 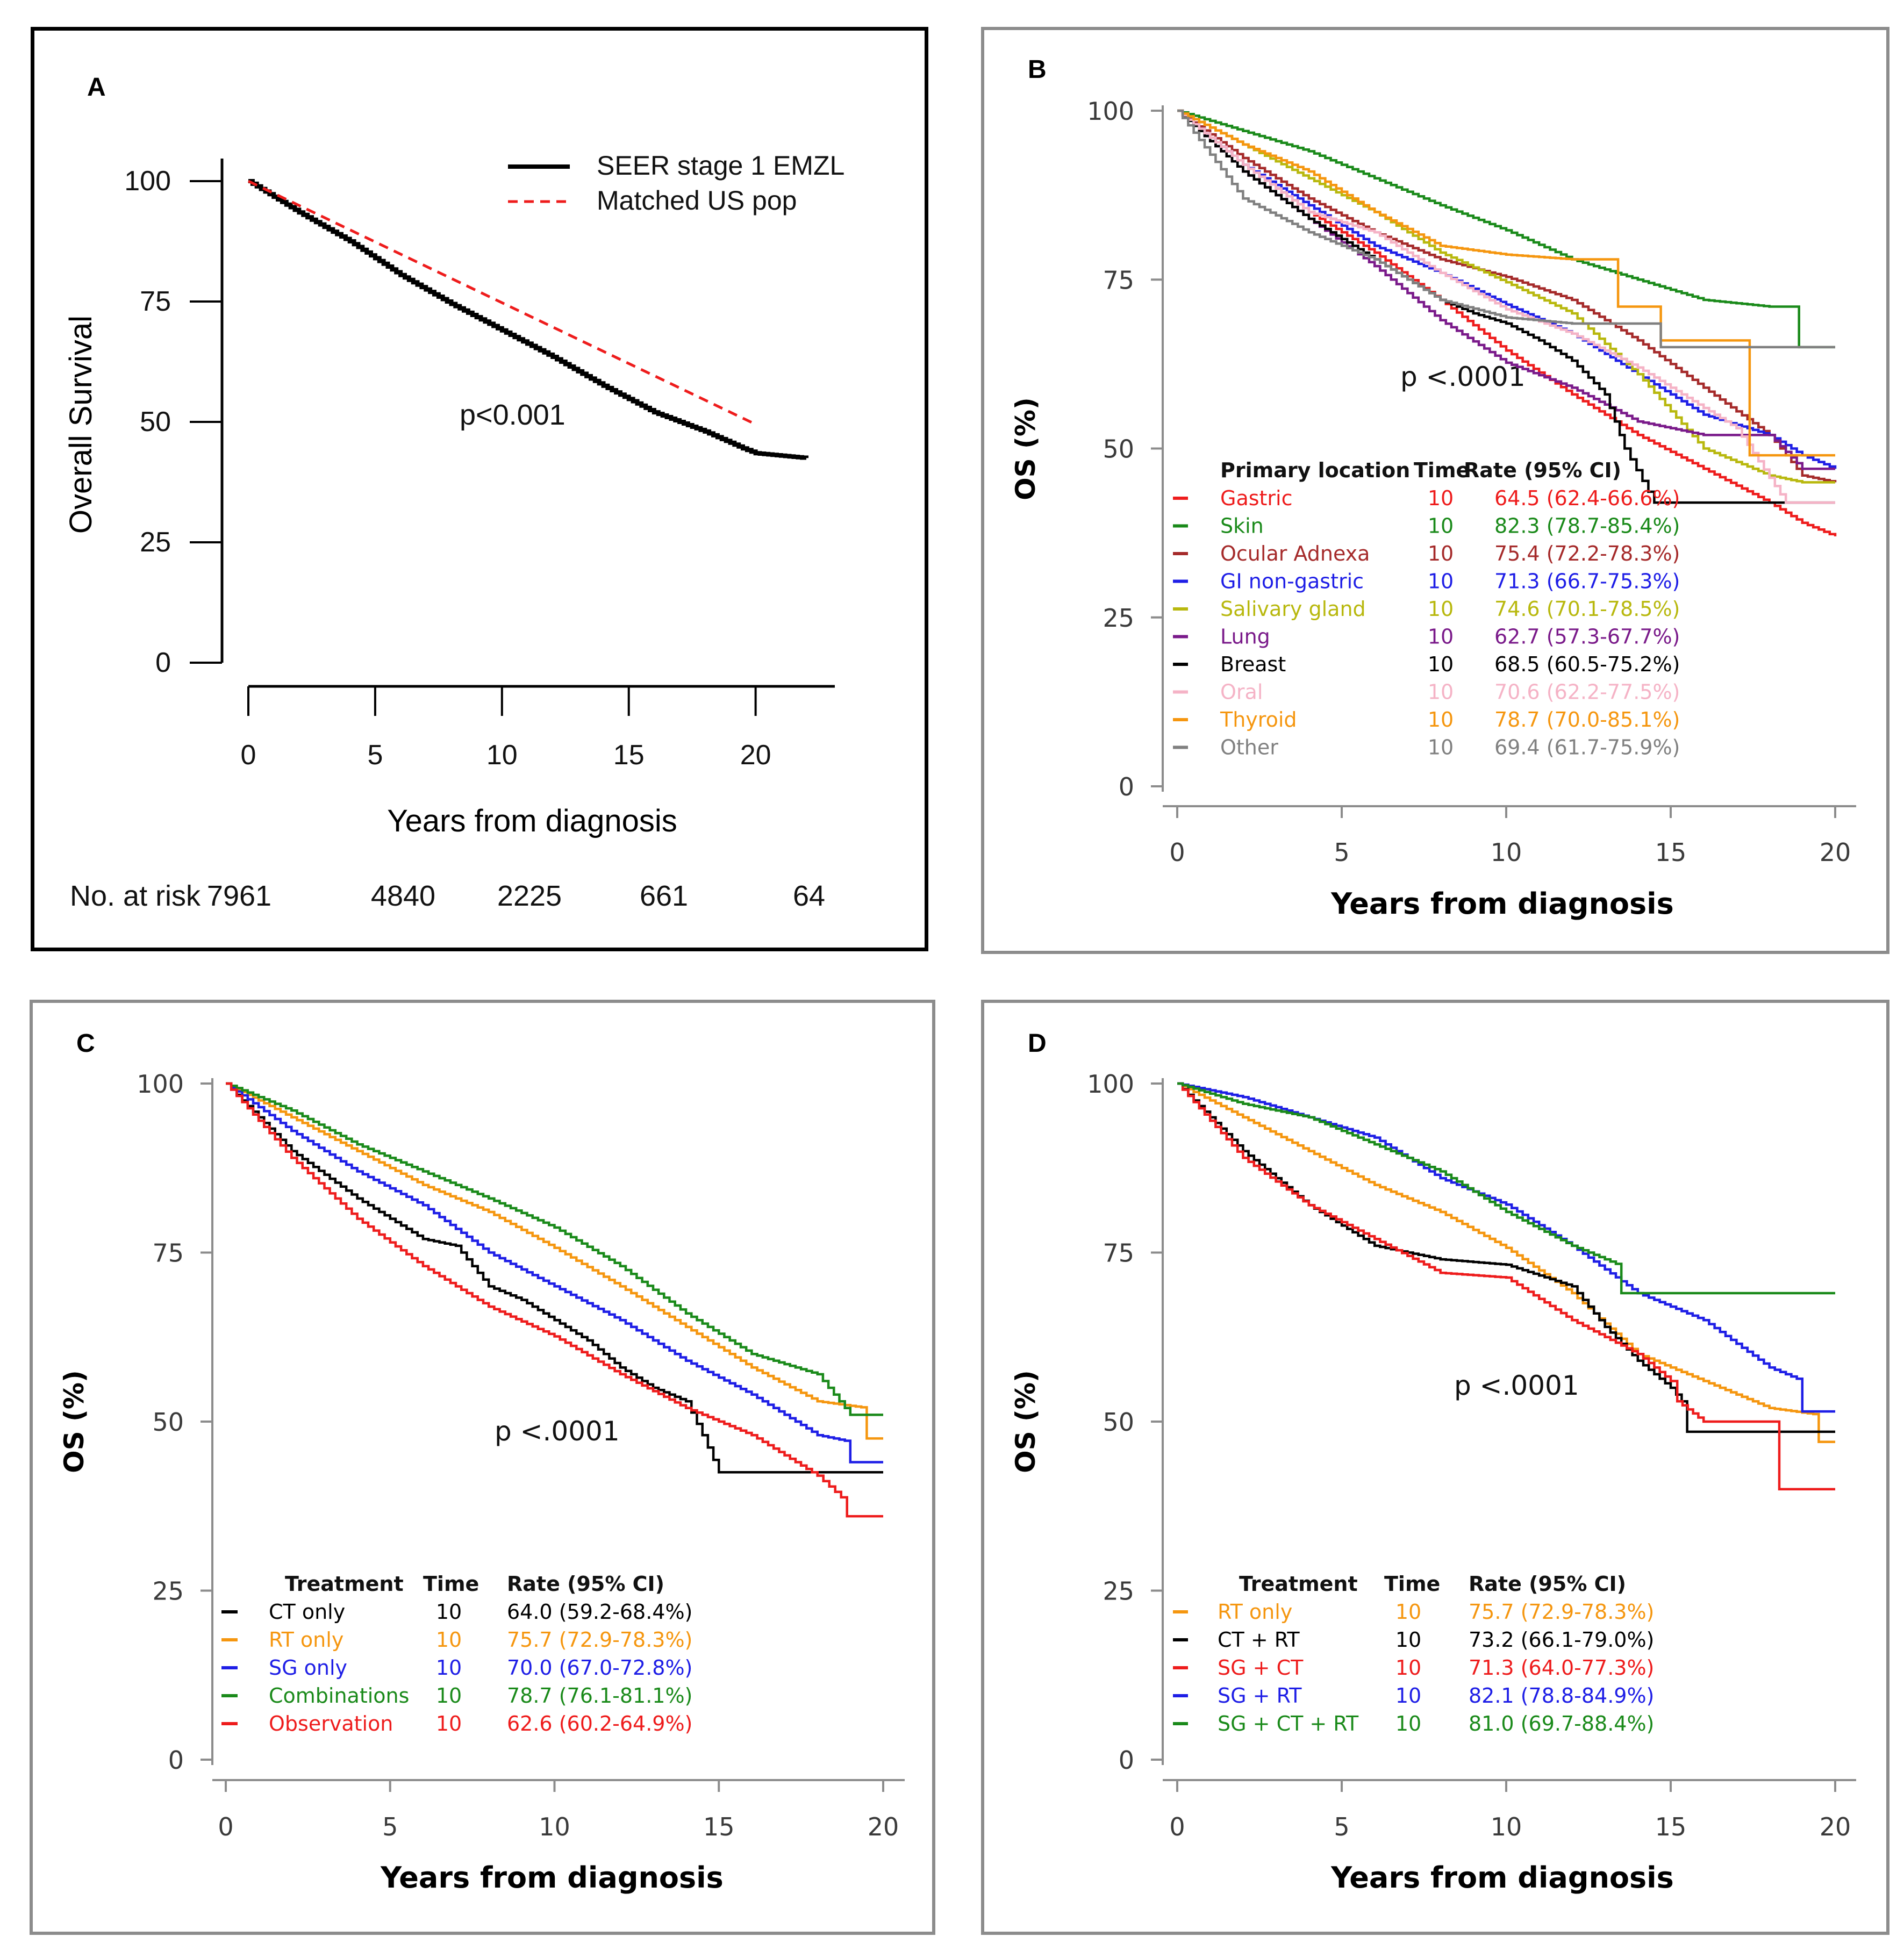 I want to click on panel-A-legend-label: SEER stage 1 EMZL, so click(x=720, y=165).